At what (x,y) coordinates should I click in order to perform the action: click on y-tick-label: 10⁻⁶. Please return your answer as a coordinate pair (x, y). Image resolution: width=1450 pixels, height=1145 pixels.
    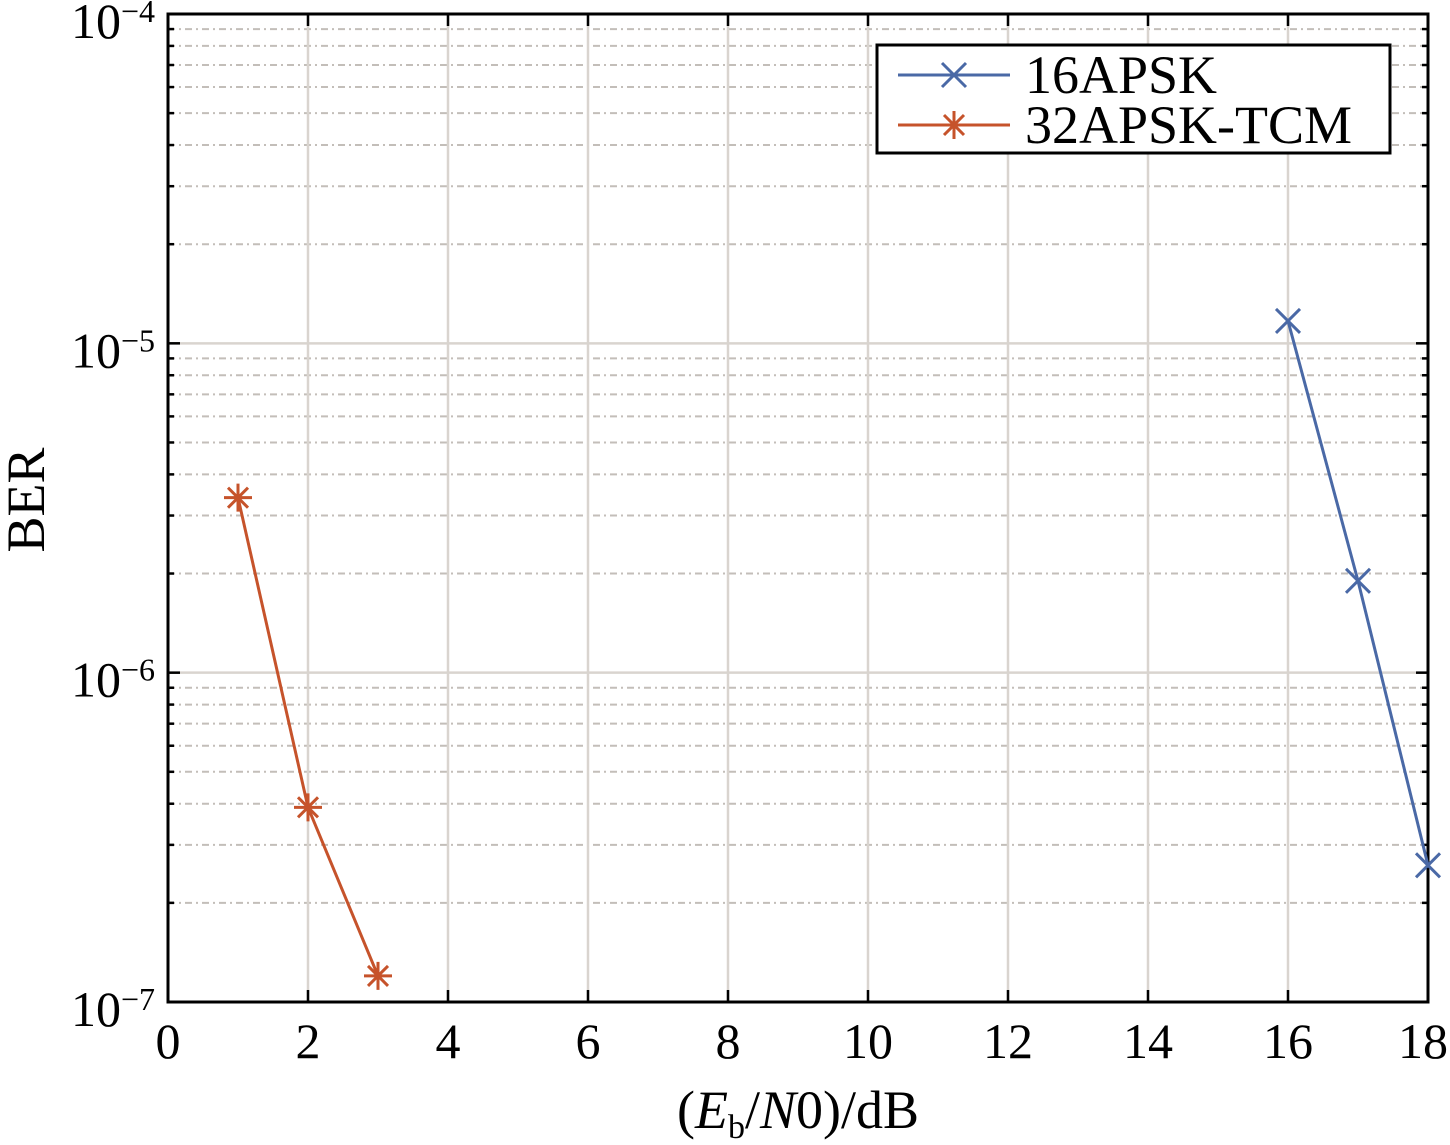
    Looking at the image, I should click on (113, 680).